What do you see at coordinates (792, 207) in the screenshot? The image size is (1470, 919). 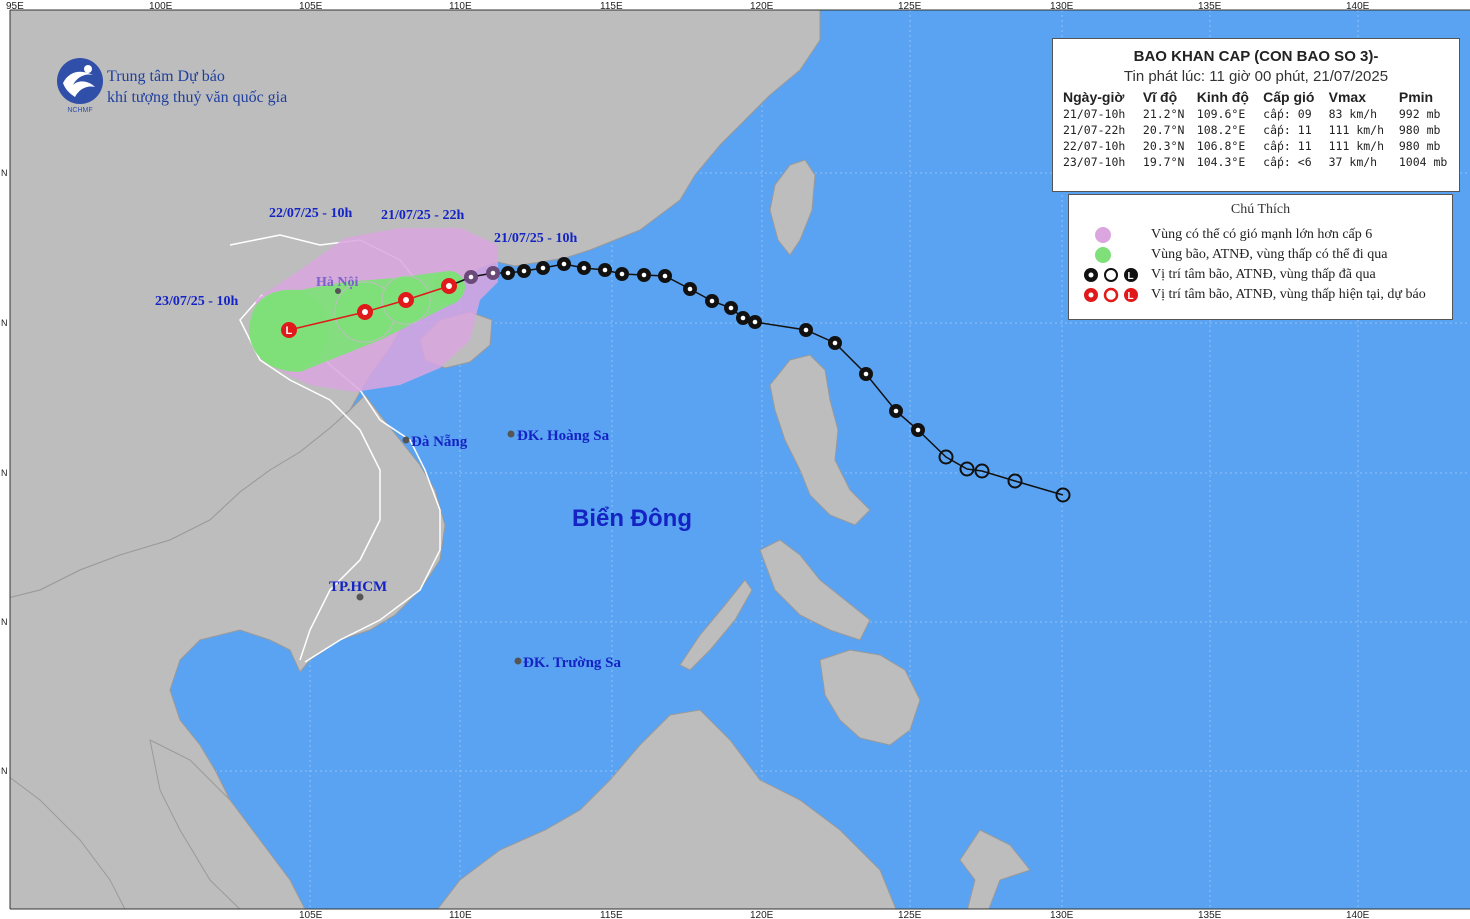 I see `land-taiwan` at bounding box center [792, 207].